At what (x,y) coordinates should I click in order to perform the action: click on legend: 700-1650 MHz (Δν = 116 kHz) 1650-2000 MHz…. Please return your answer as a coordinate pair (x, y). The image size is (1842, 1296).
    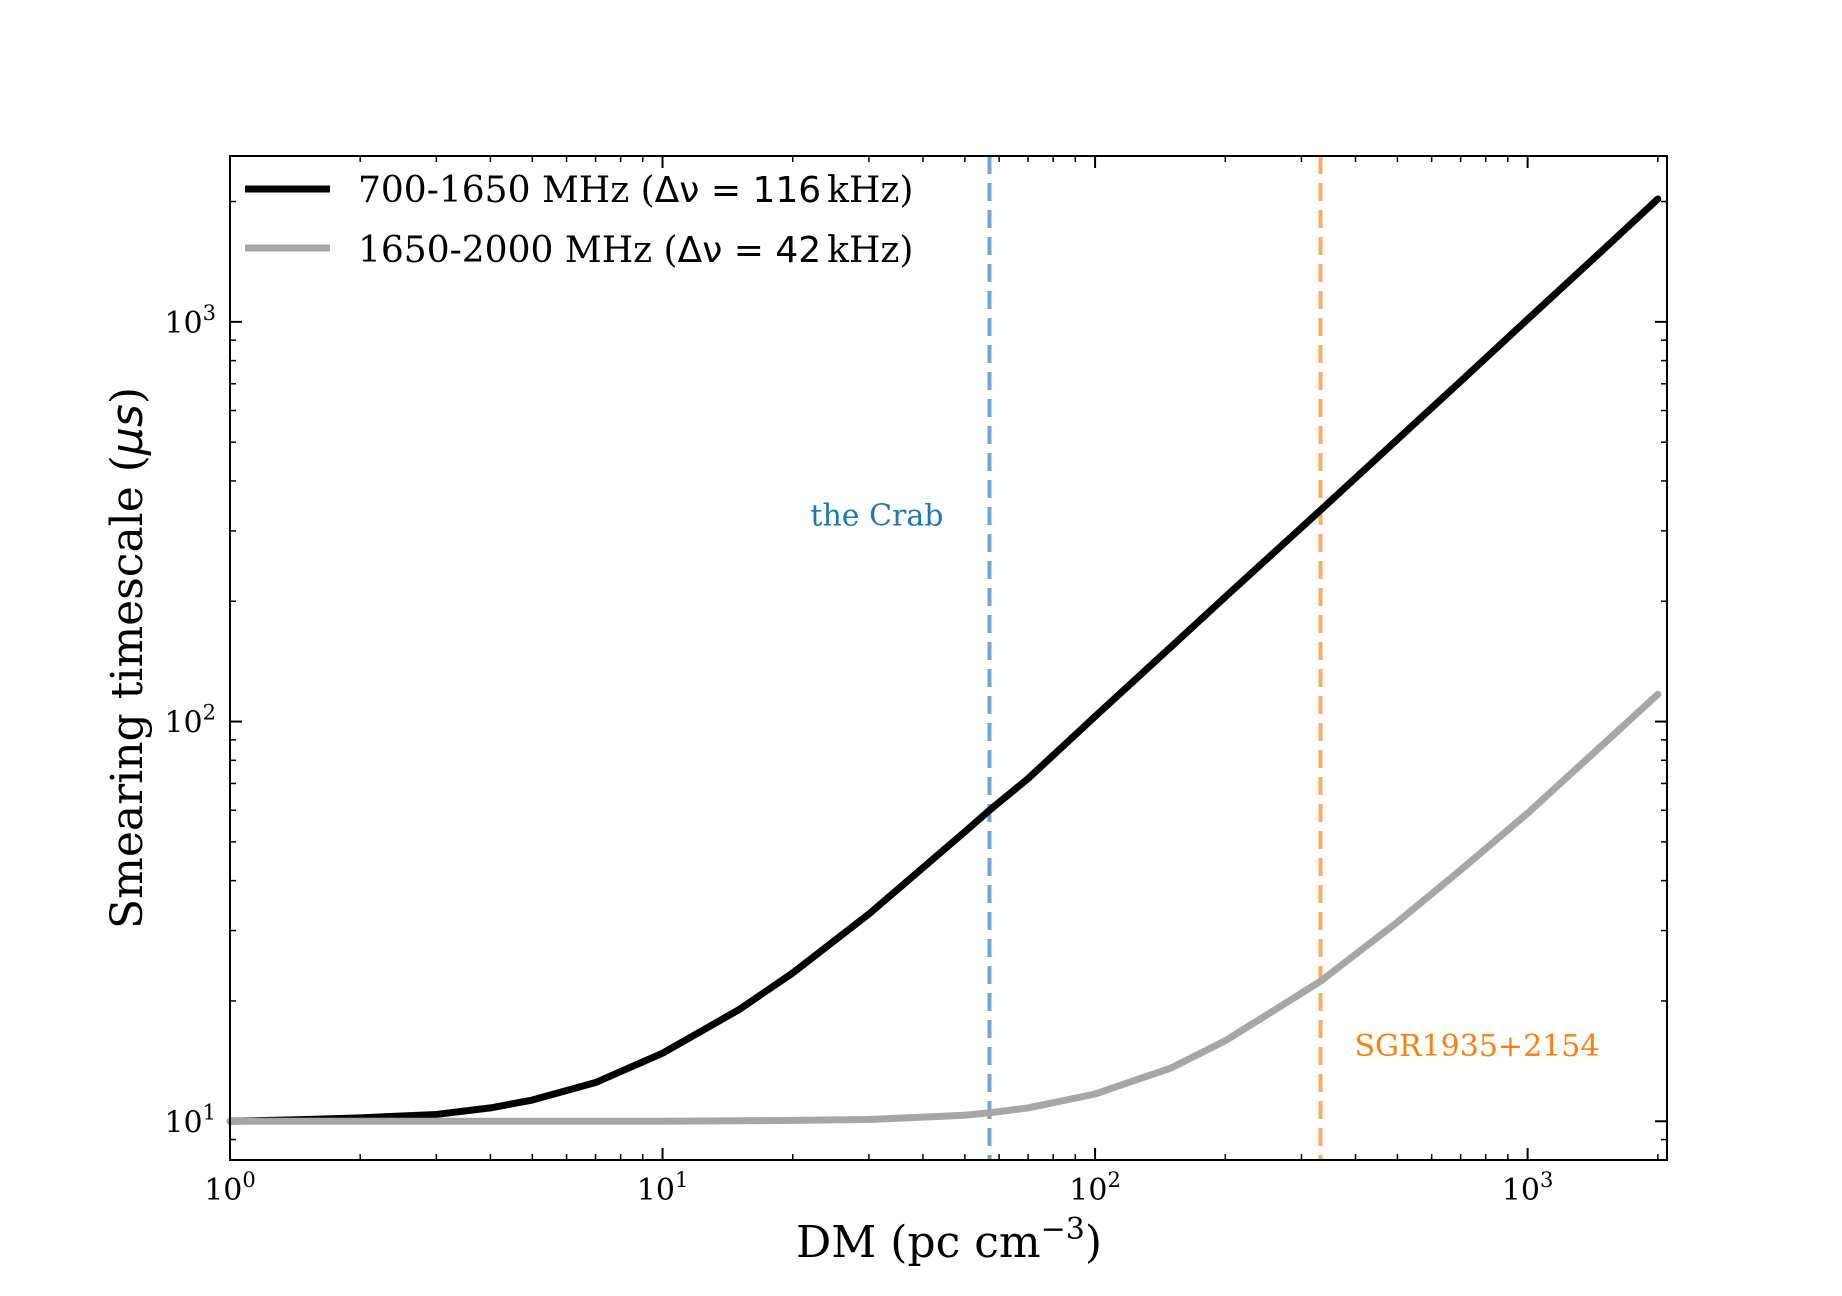
    Looking at the image, I should click on (579, 220).